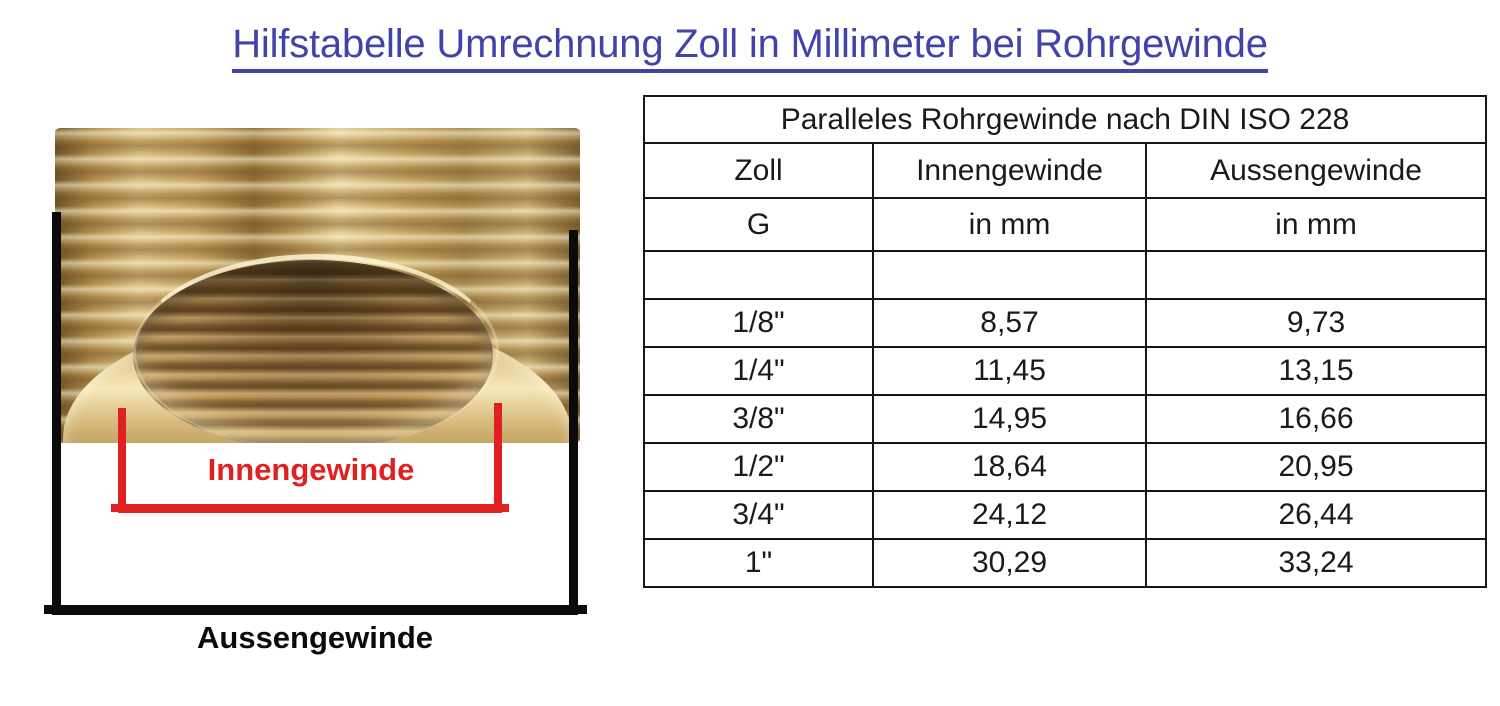 Image resolution: width=1500 pixels, height=706 pixels. What do you see at coordinates (1316, 323) in the screenshot?
I see `cell-aussen: 9,73` at bounding box center [1316, 323].